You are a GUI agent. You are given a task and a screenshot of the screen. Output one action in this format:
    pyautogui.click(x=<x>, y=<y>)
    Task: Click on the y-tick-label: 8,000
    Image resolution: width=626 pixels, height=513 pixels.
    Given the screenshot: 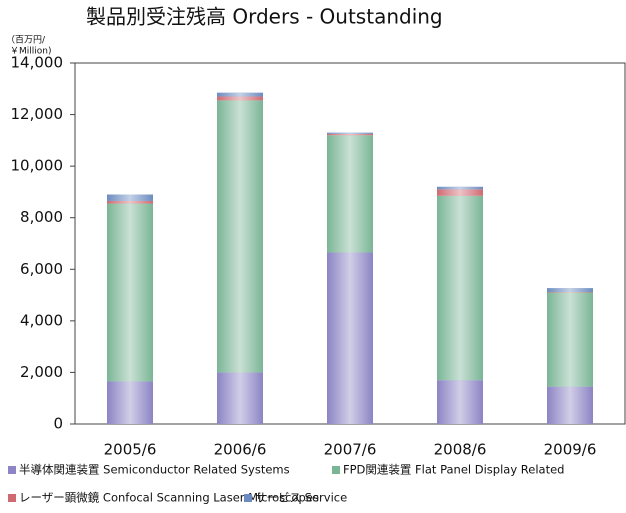 What is the action you would take?
    pyautogui.click(x=41, y=217)
    